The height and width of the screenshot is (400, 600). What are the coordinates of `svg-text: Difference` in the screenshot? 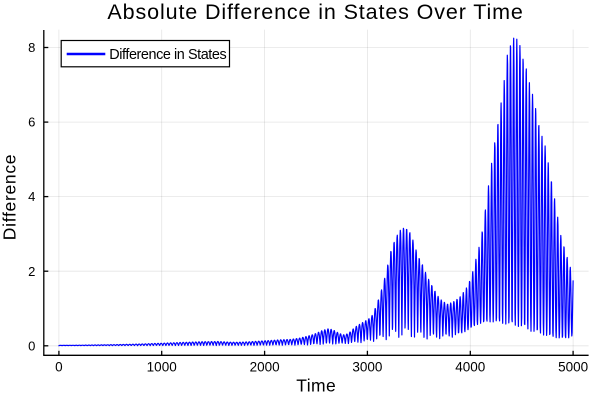 It's located at (10, 197).